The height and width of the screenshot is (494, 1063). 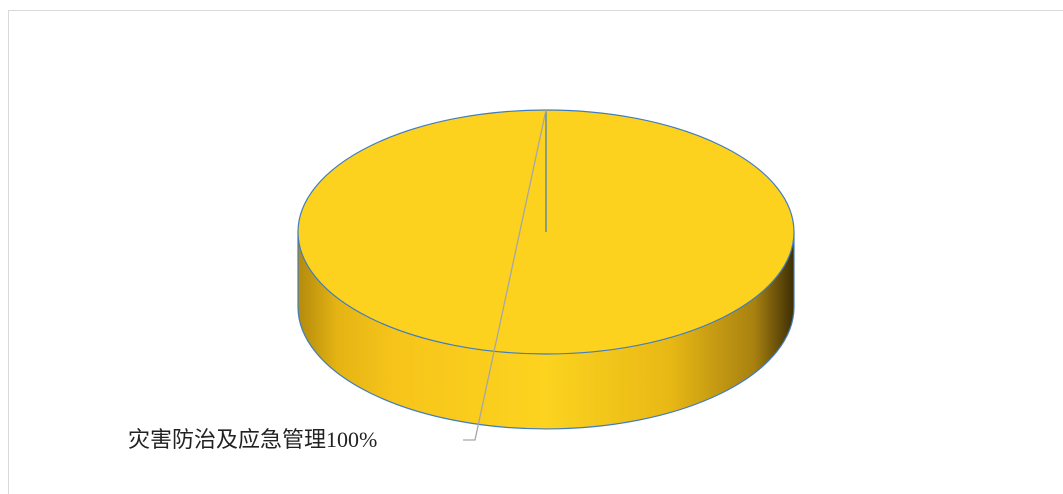 What do you see at coordinates (351, 439) in the screenshot?
I see `value-label: 100%` at bounding box center [351, 439].